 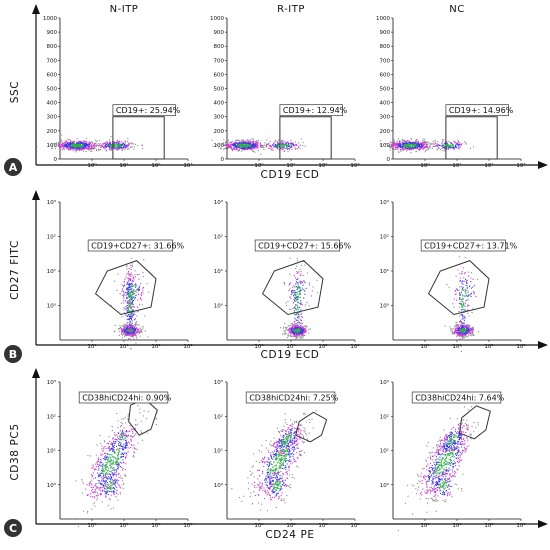 What do you see at coordinates (187, 525) in the screenshot?
I see `x-tick-label: 10³` at bounding box center [187, 525].